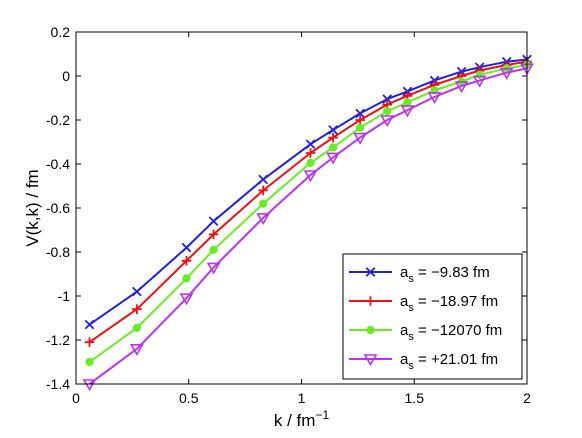  What do you see at coordinates (58, 164) in the screenshot?
I see `y-tick-label: -0.4` at bounding box center [58, 164].